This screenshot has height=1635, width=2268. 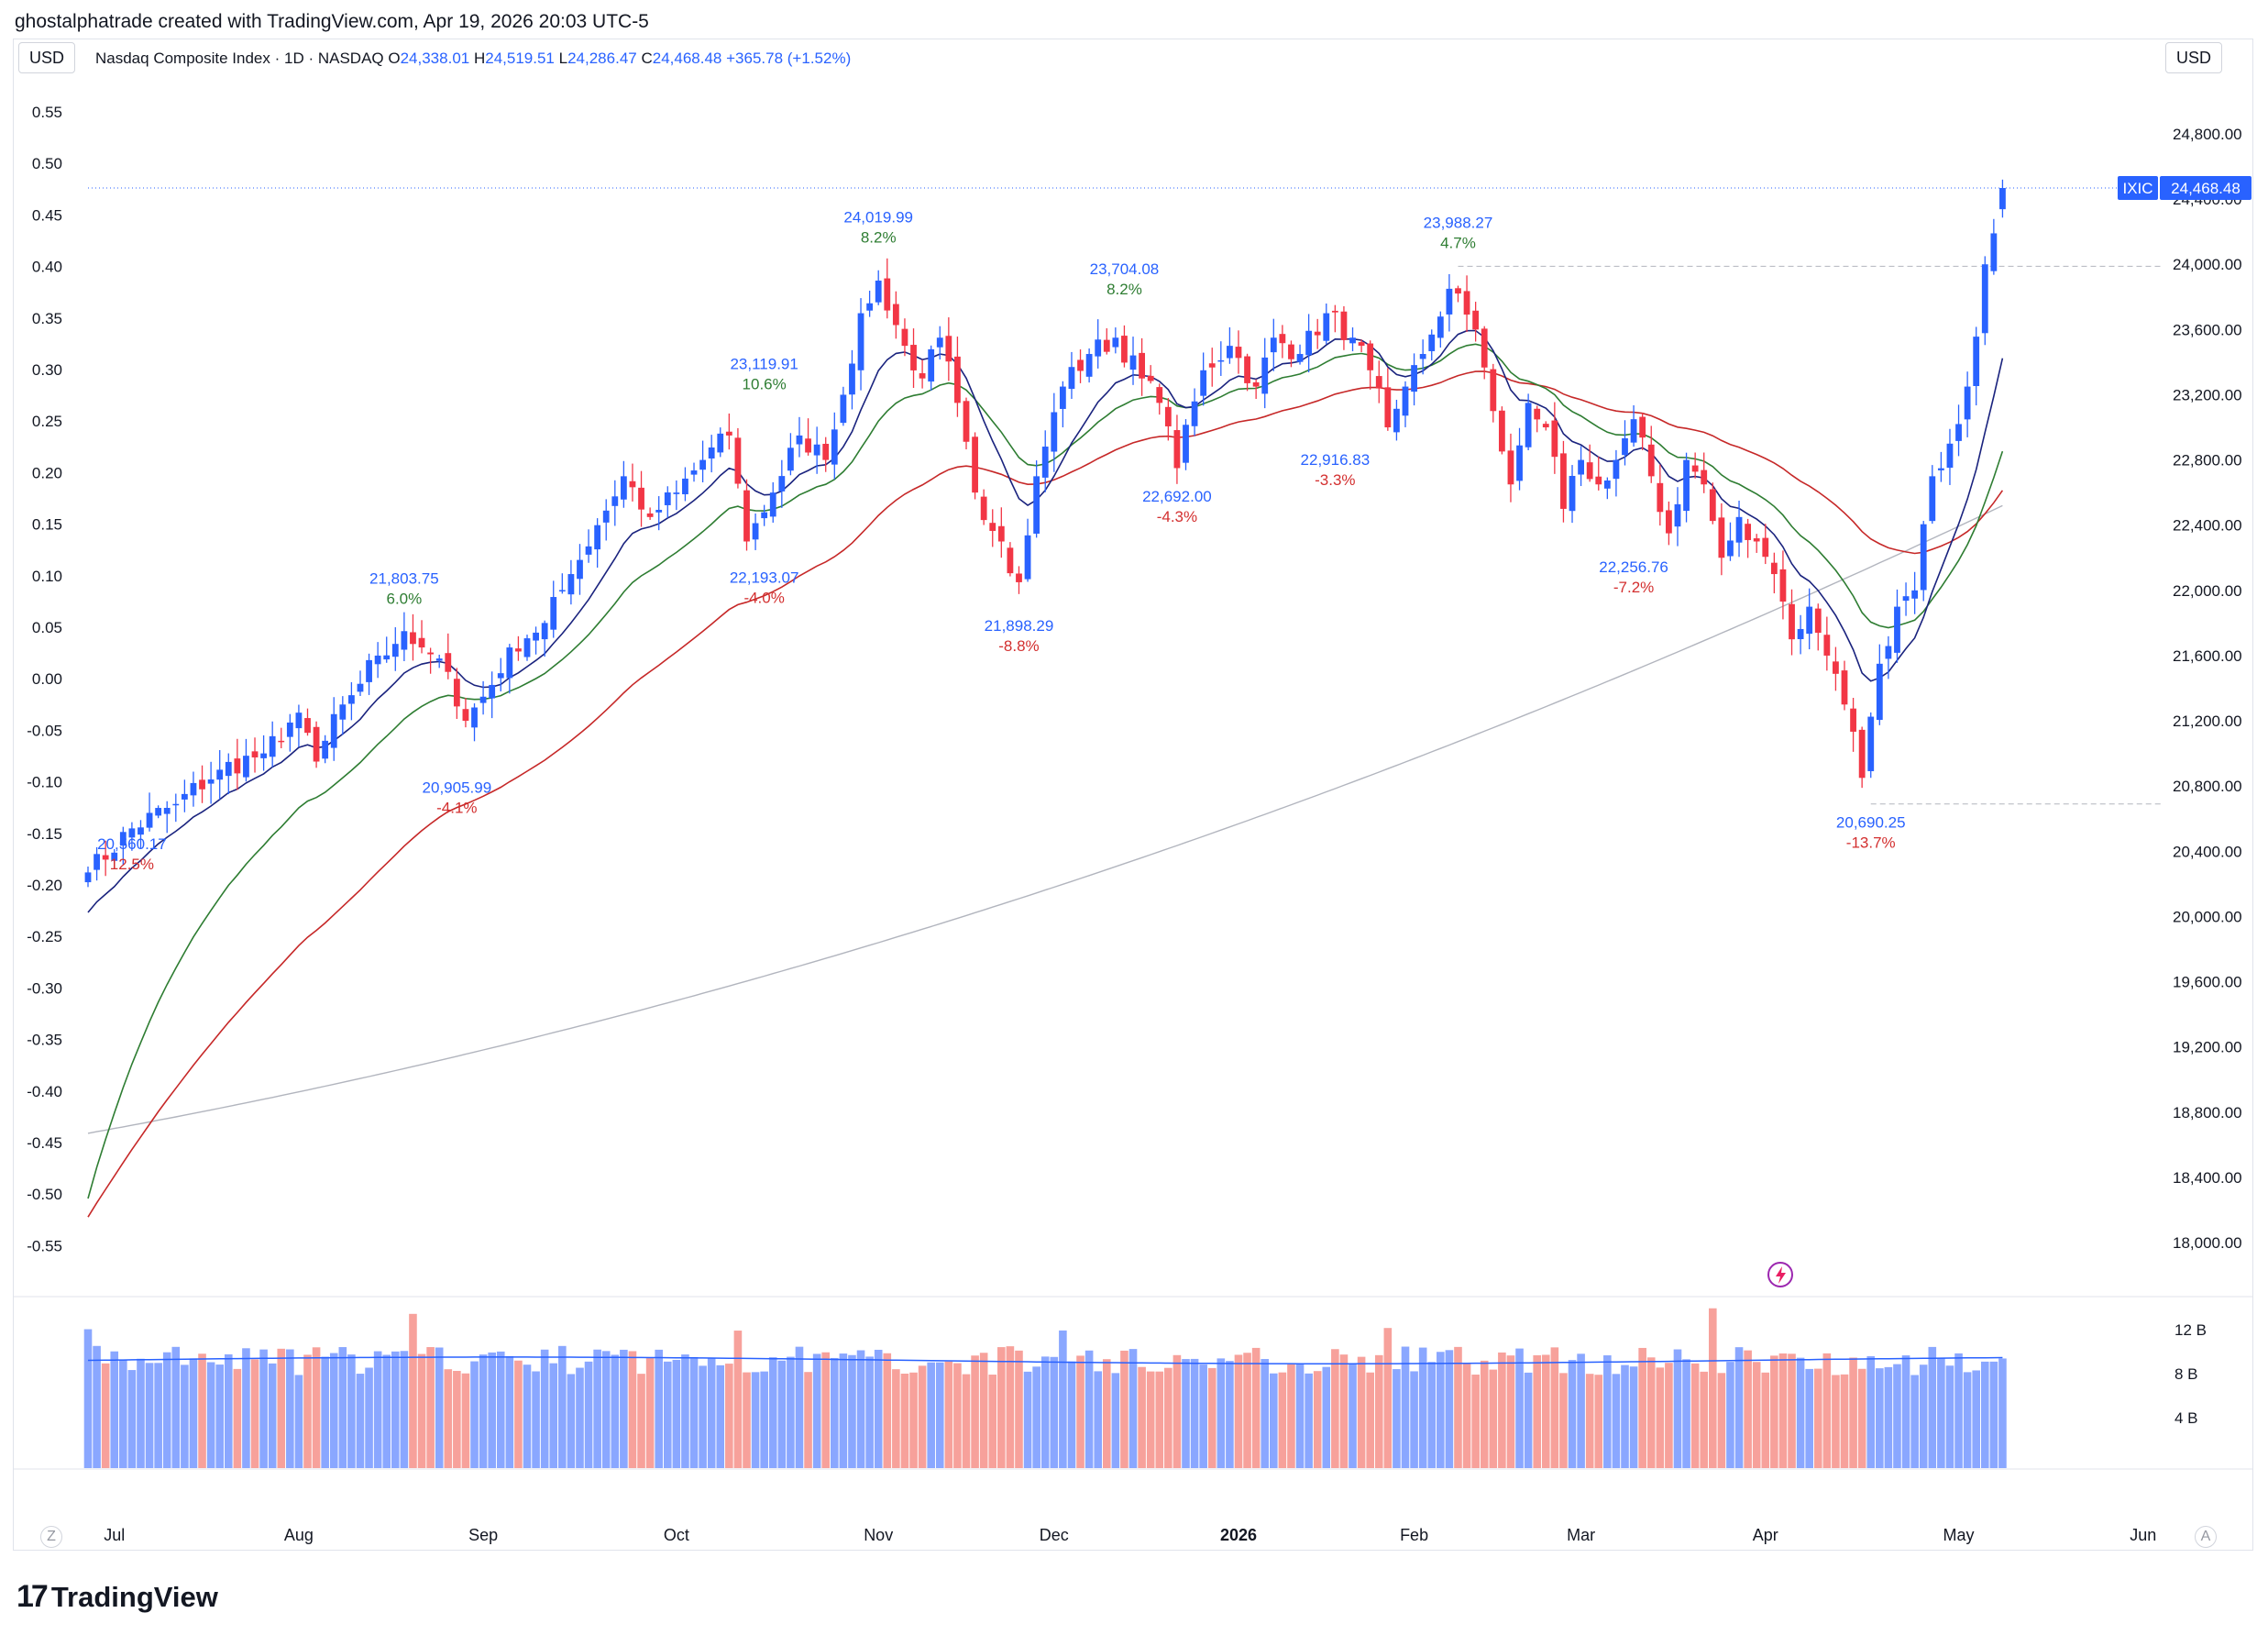 I want to click on zoom-left-button: Z, so click(x=51, y=1537).